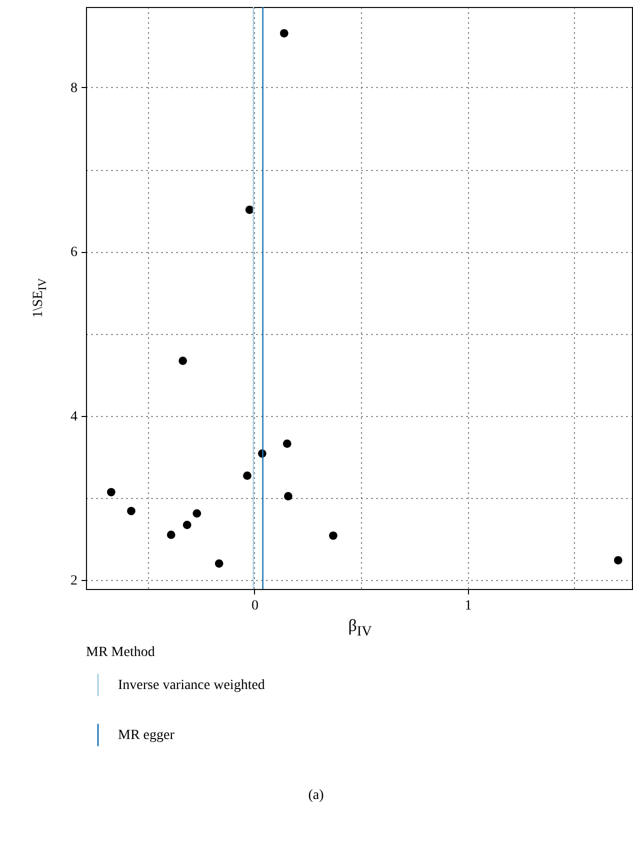 This screenshot has width=633, height=841. I want to click on legend-label: Inverse variance weighted, so click(191, 685).